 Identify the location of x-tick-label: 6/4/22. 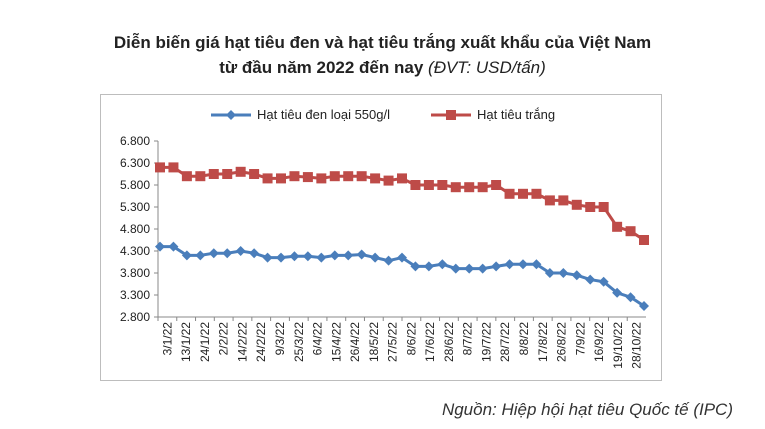
(318, 339).